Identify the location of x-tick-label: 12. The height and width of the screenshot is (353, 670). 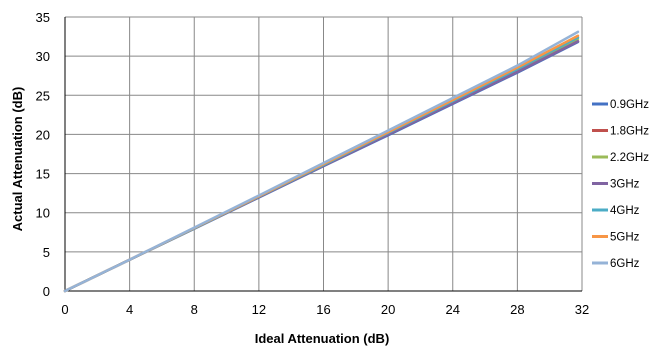
(259, 309).